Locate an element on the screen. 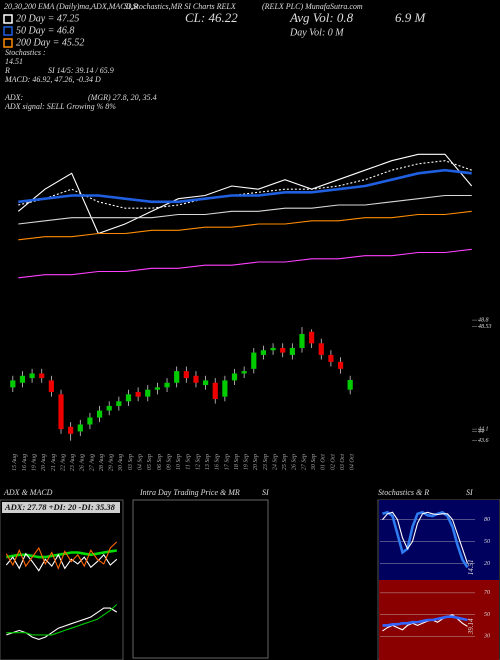 Image resolution: width=500 pixels, height=660 pixels. x-tick-label: 01 Oct is located at coordinates (324, 462).